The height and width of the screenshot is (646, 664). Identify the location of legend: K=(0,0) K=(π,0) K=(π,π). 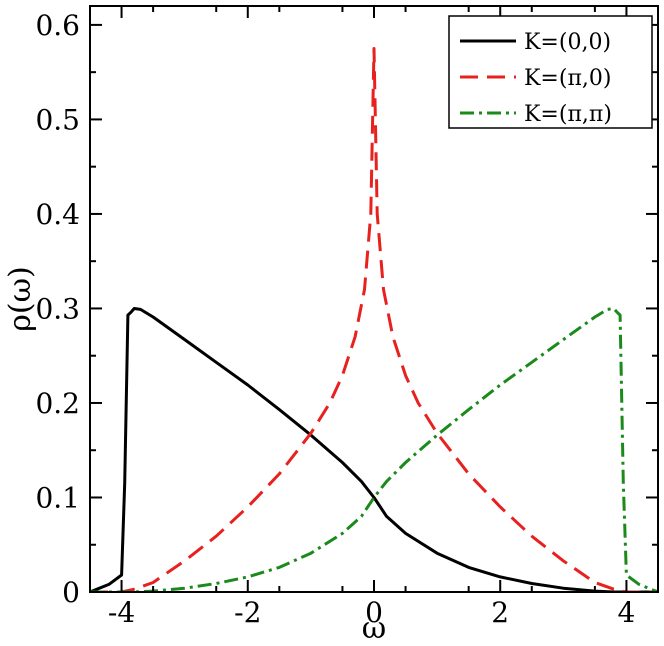
(550, 72).